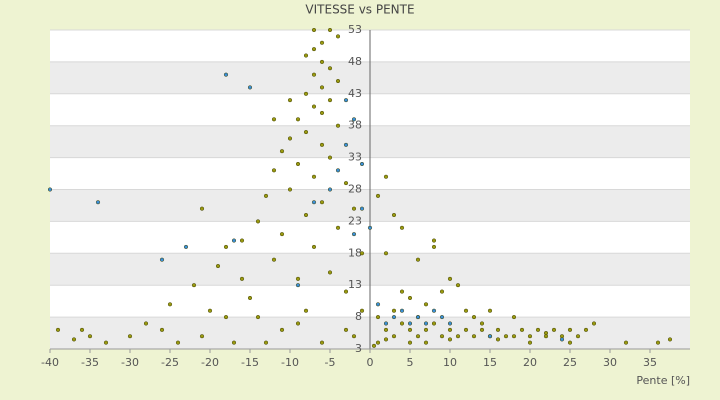 This screenshot has width=720, height=400. Describe the element at coordinates (490, 362) in the screenshot. I see `x-tick-label: 15` at that location.